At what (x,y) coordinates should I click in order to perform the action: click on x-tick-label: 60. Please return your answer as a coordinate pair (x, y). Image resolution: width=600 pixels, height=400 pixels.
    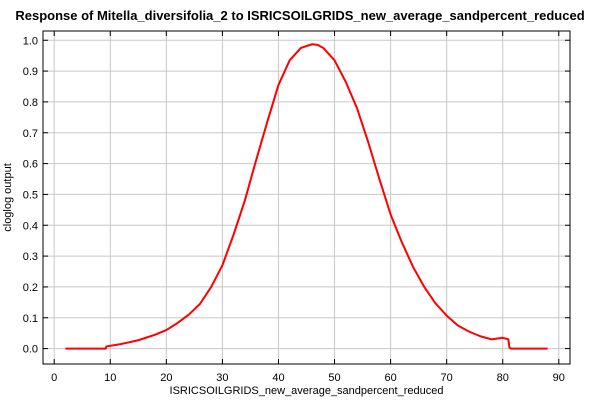
    Looking at the image, I should click on (390, 378).